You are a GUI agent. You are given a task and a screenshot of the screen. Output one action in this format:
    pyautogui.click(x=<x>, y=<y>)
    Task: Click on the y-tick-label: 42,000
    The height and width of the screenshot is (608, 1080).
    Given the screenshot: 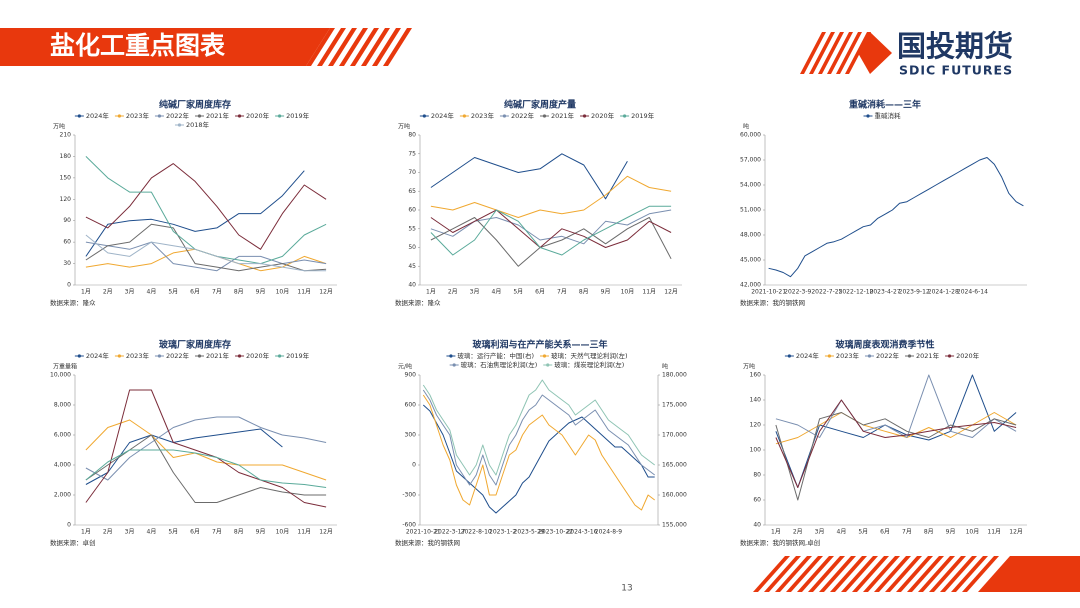 What is the action you would take?
    pyautogui.click(x=750, y=285)
    